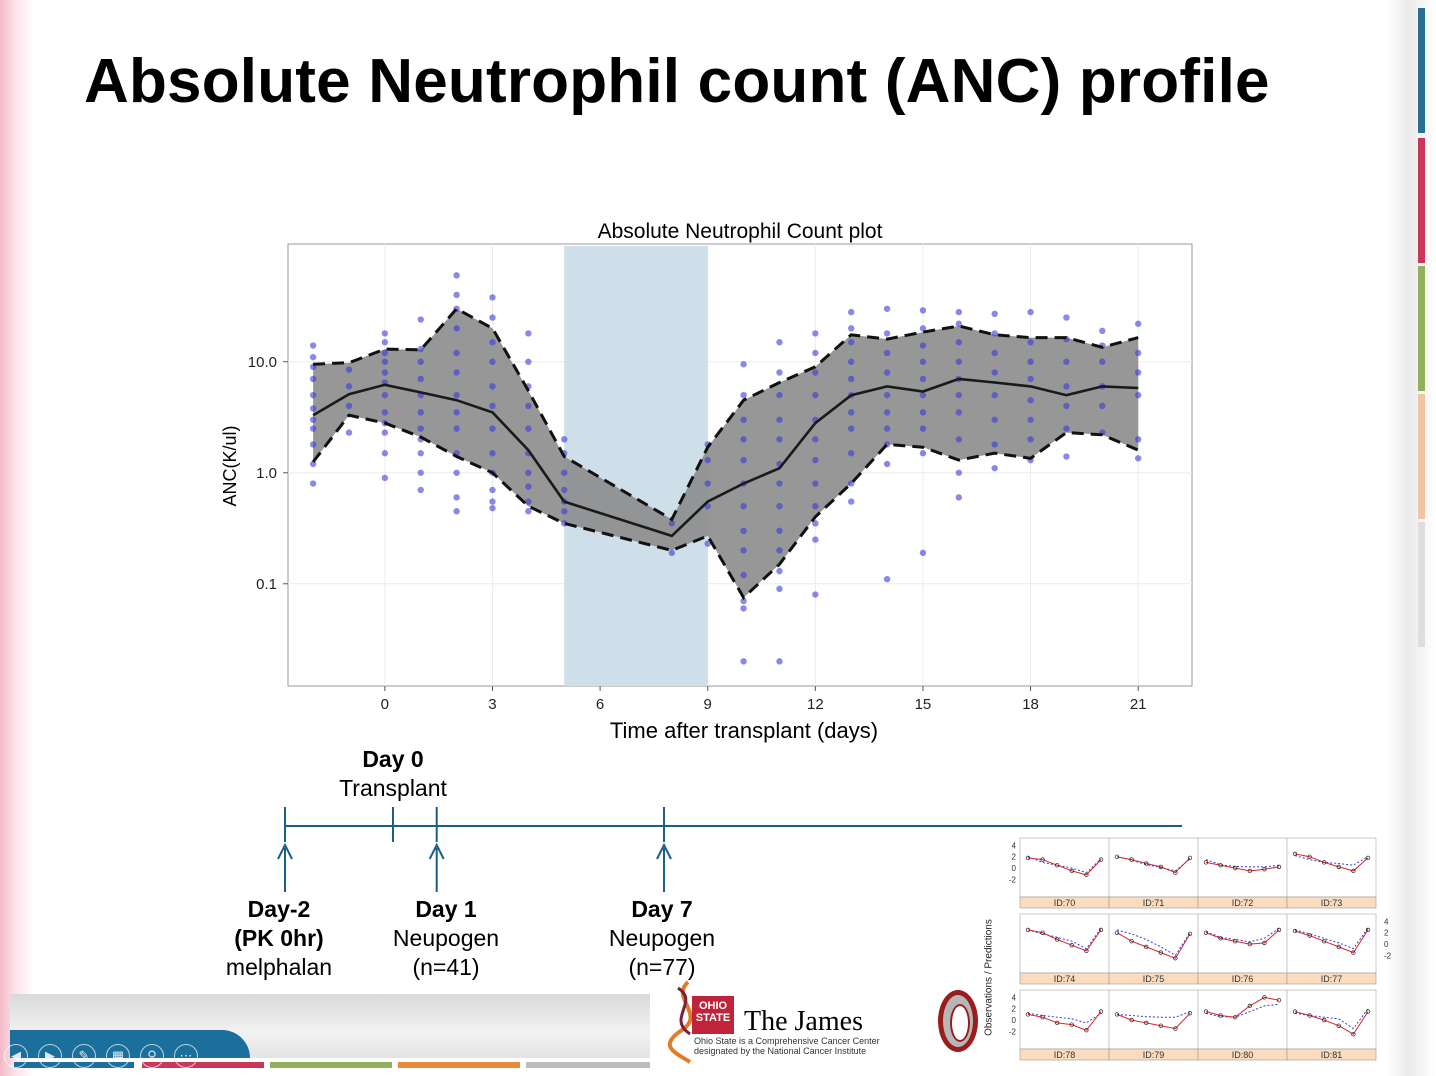  What do you see at coordinates (186, 1056) in the screenshot?
I see `more-options-icon: ⋯` at bounding box center [186, 1056].